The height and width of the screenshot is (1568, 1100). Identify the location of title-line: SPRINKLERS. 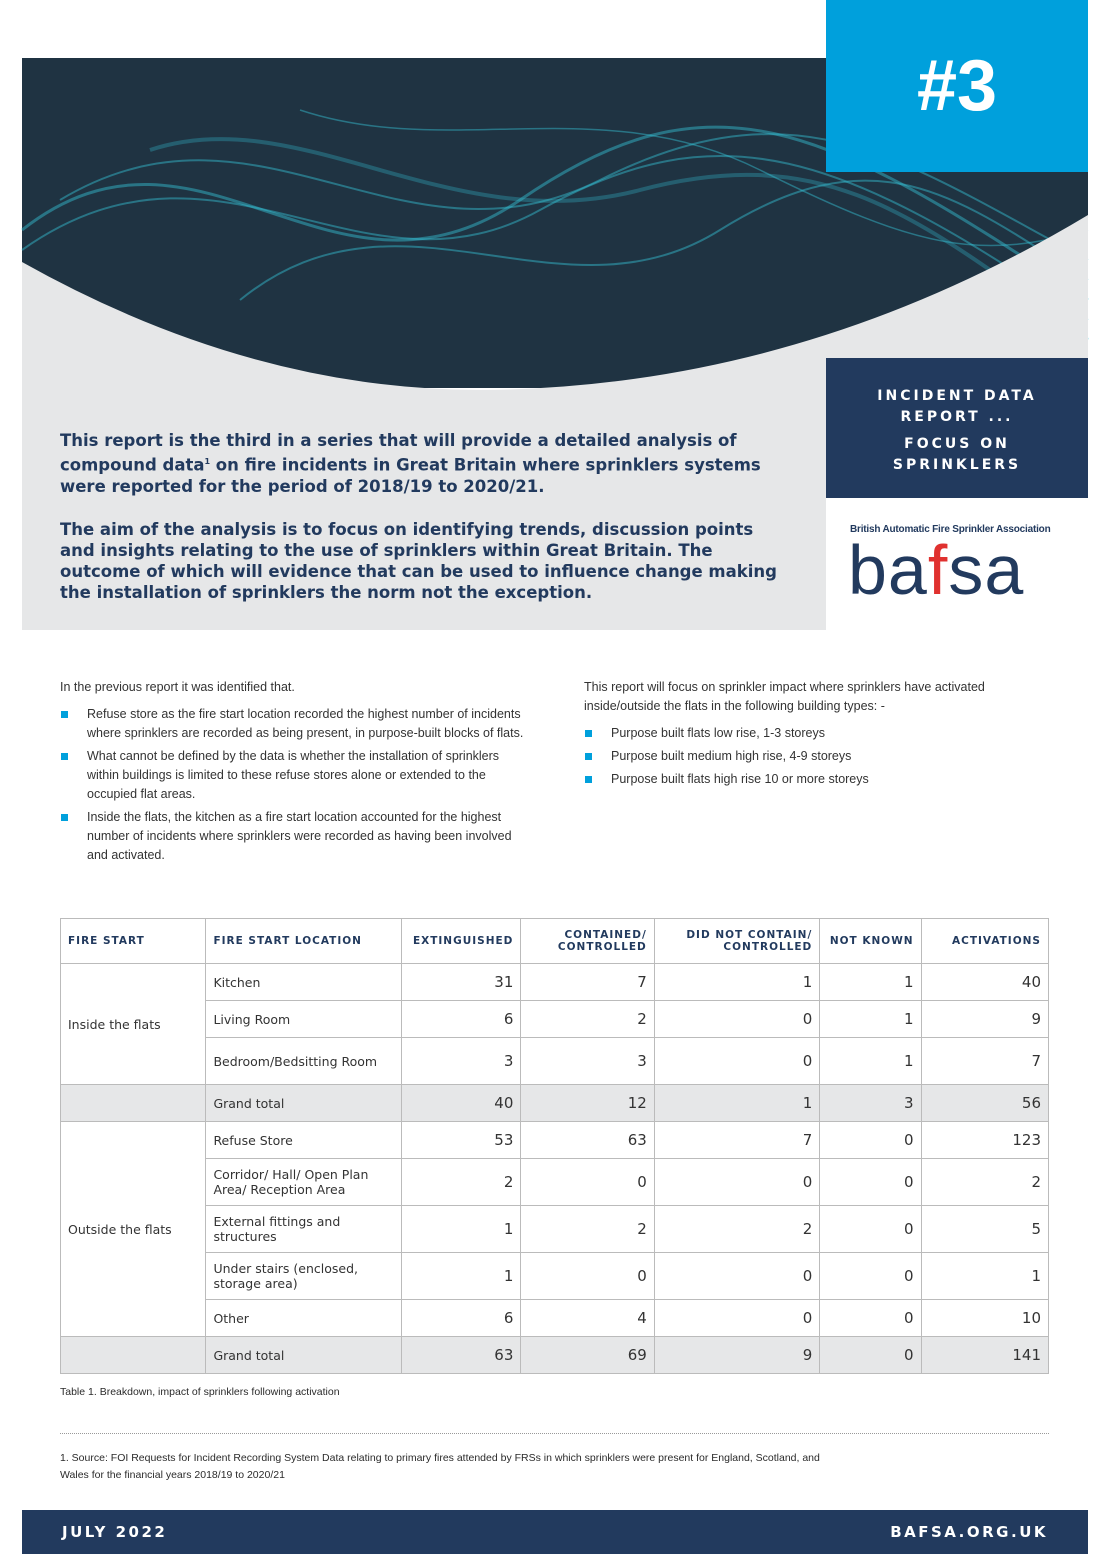
(957, 465).